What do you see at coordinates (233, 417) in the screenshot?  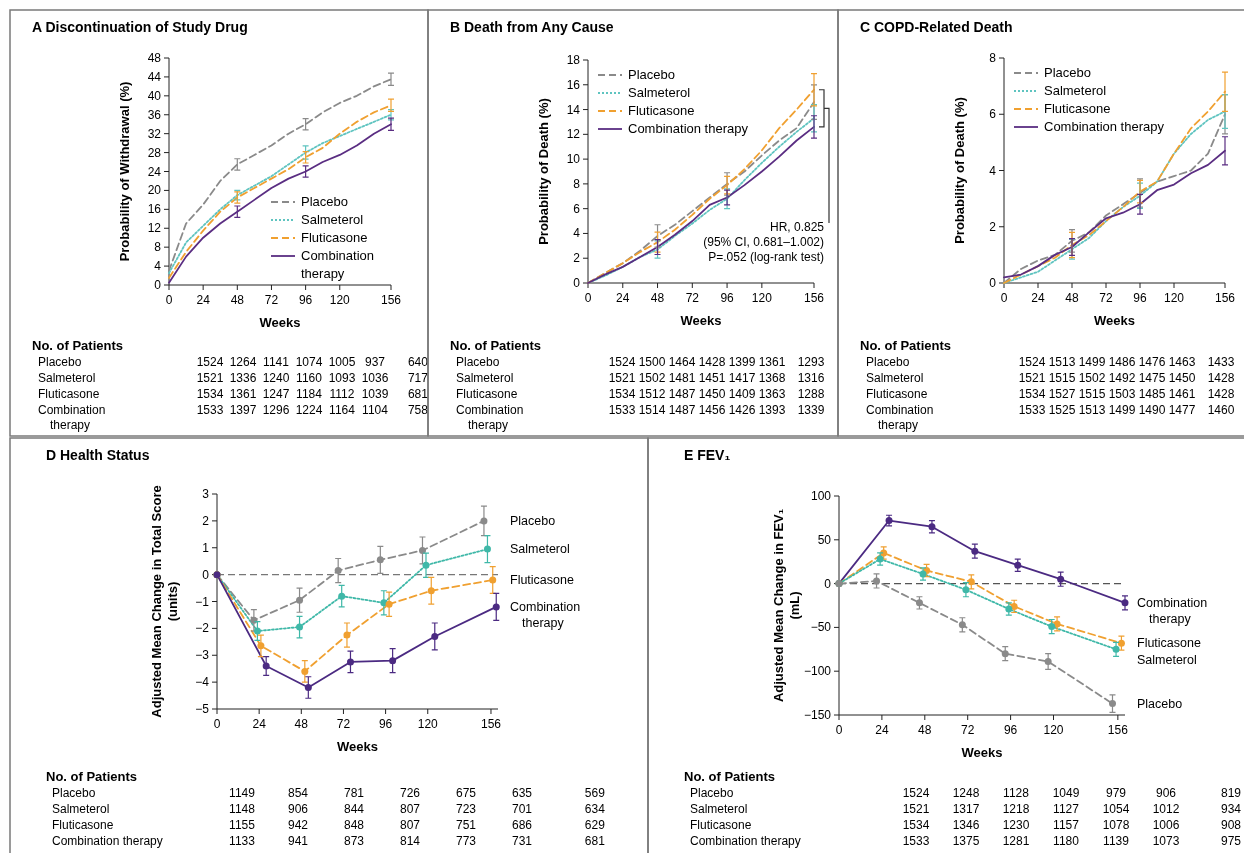 I see `text: Combination therapy 1533 1397 1296 1224 1164 1104 758` at bounding box center [233, 417].